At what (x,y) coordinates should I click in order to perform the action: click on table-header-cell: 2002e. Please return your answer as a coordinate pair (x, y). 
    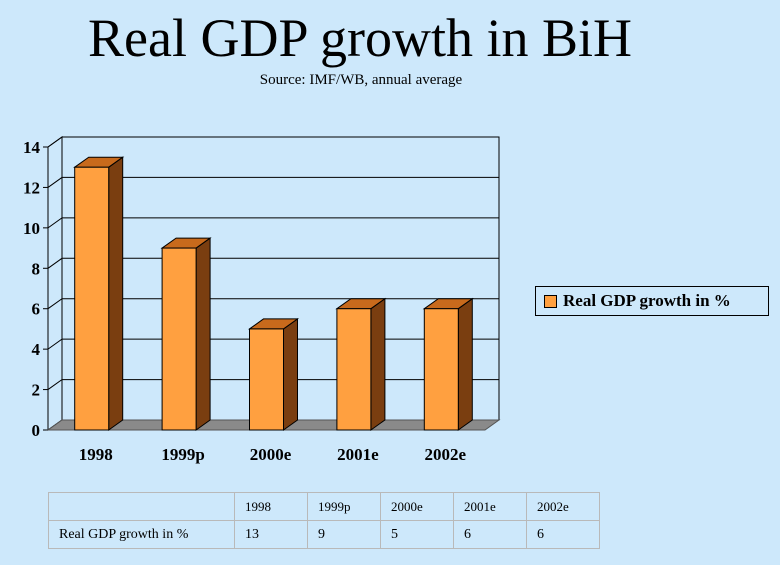
    Looking at the image, I should click on (563, 506).